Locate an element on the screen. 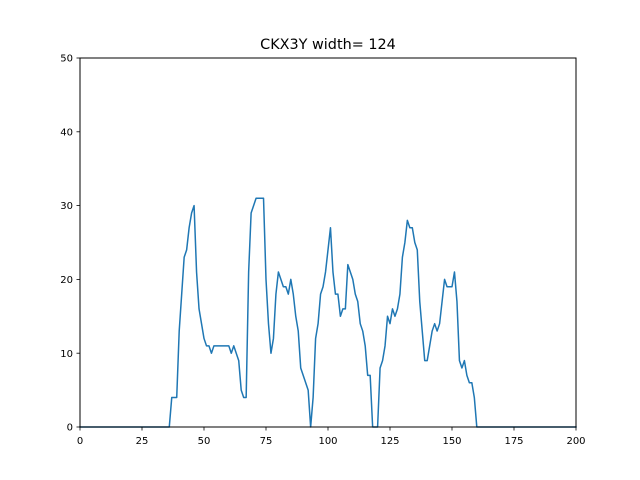  chart-title: CKX3Y width= 124 is located at coordinates (328, 45).